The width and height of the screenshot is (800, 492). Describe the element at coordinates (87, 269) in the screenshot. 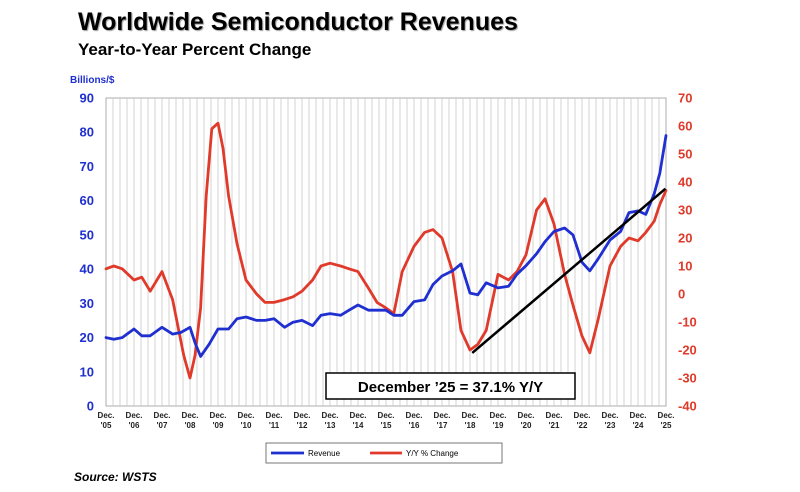

I see `left-axis-tick-label: 40` at that location.